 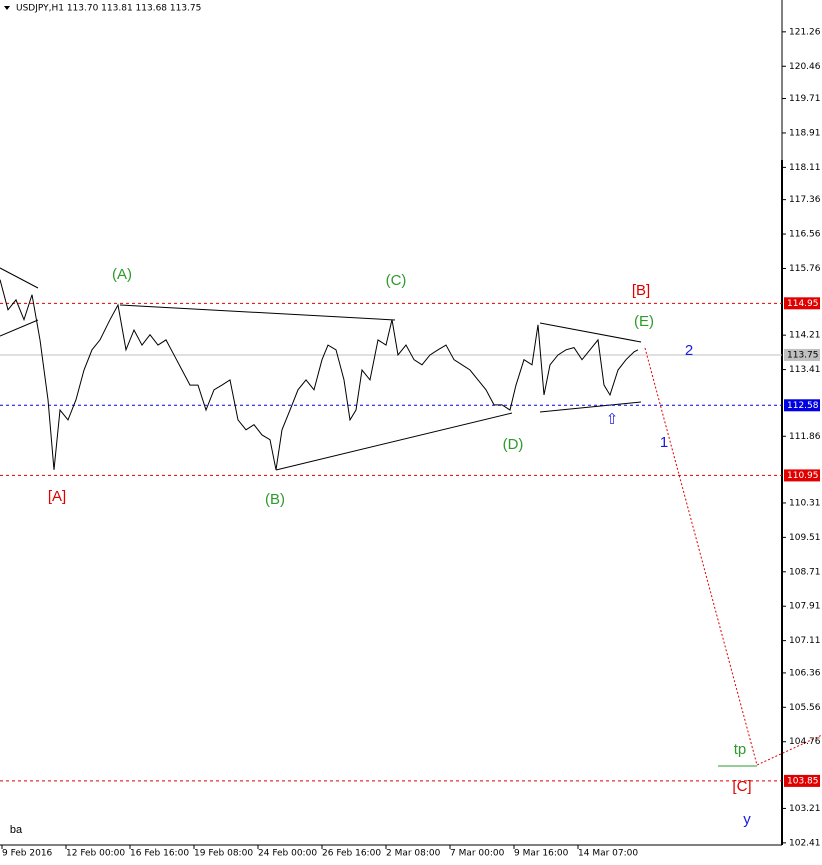 What do you see at coordinates (612, 419) in the screenshot?
I see `wave-label: ⇧` at bounding box center [612, 419].